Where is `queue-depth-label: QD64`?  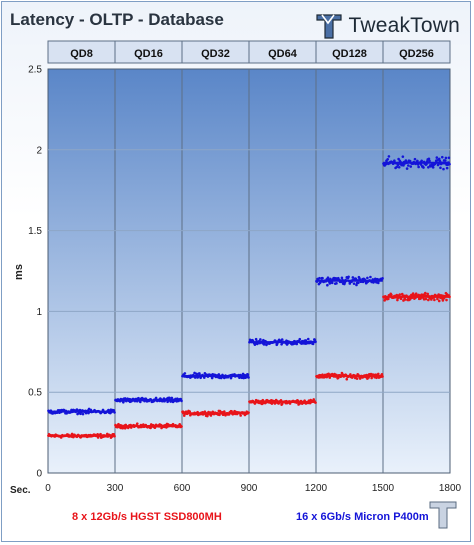 queue-depth-label: QD64 is located at coordinates (283, 54).